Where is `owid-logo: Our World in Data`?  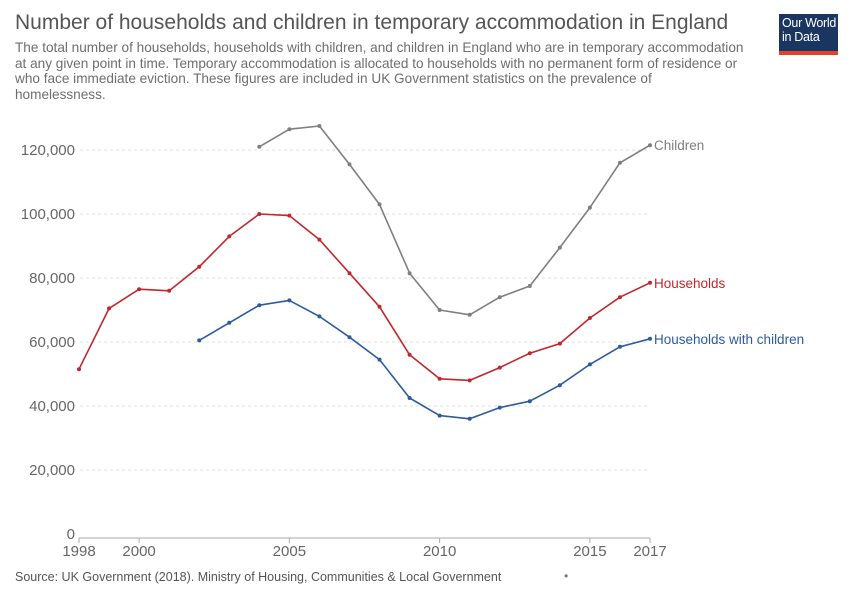 owid-logo: Our World in Data is located at coordinates (808, 34).